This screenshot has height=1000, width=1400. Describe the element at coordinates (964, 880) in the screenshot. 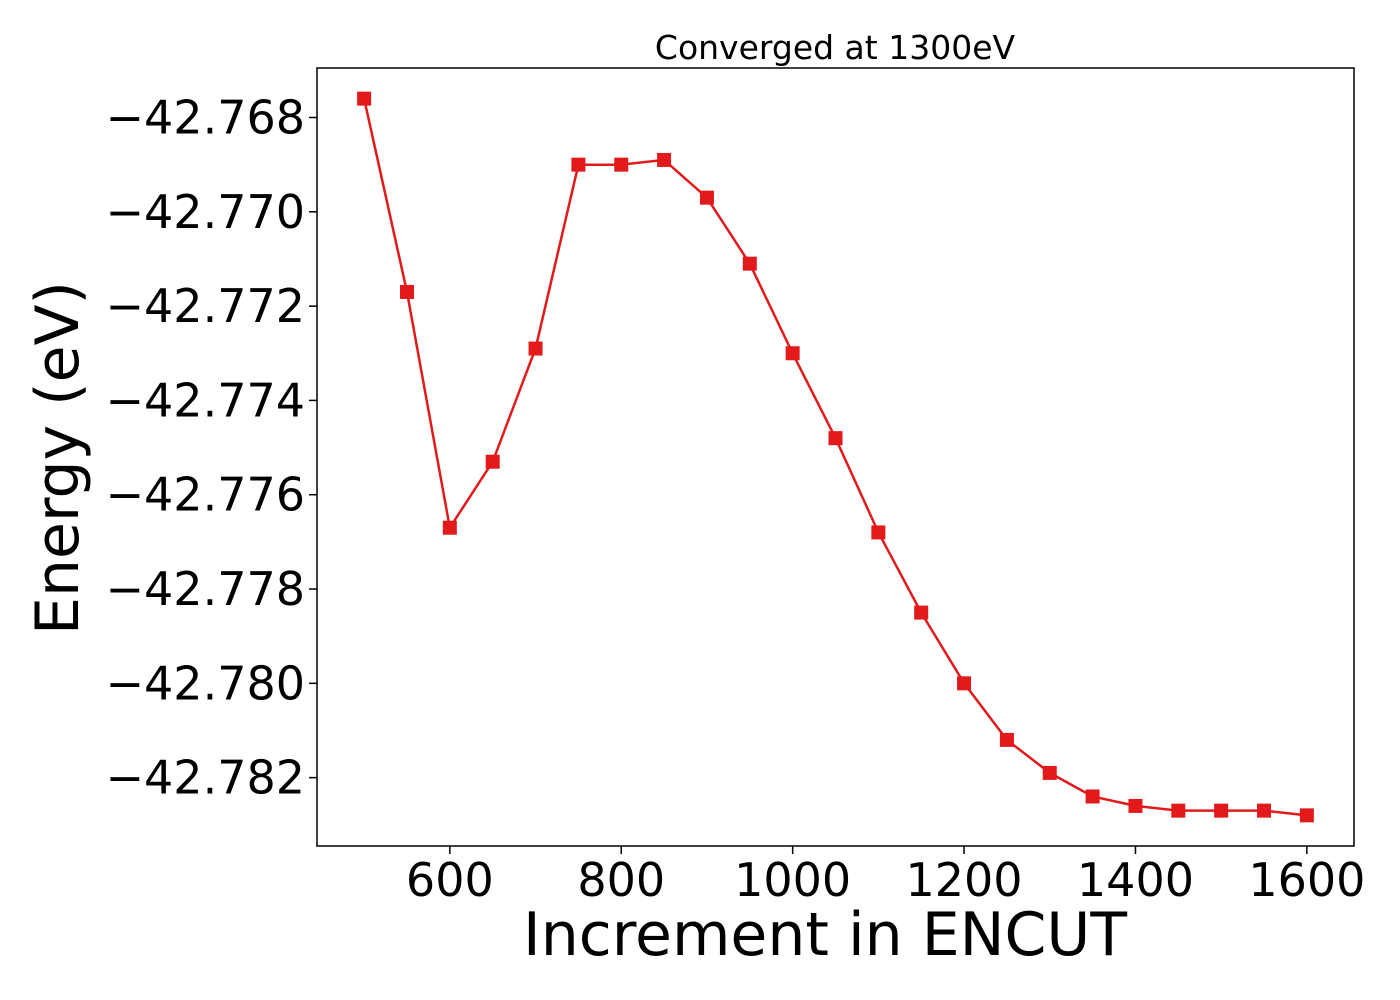

I see `x-tick-label: 1200` at that location.